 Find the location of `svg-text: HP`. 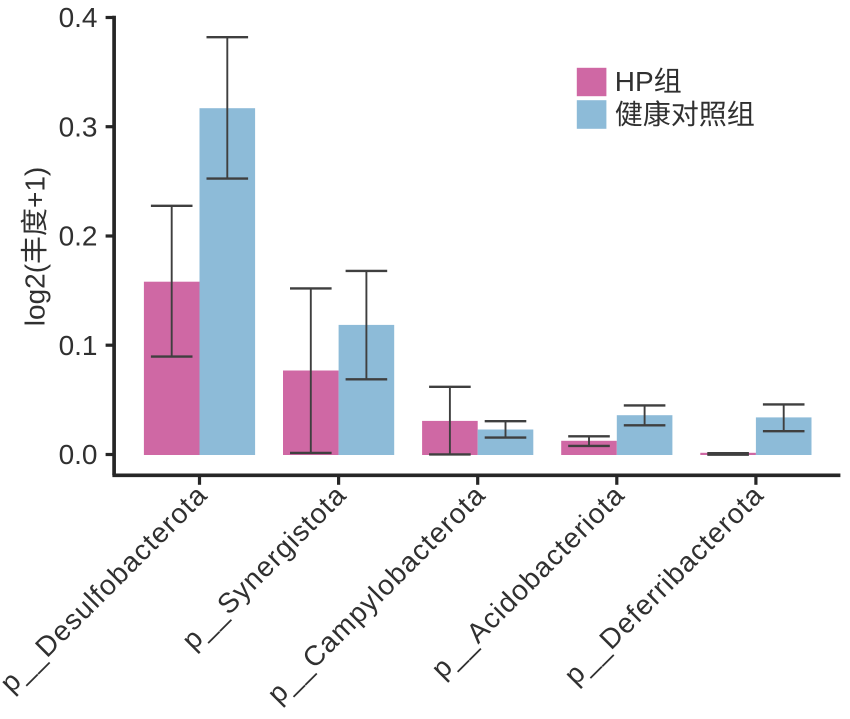

svg-text: HP is located at coordinates (634, 81).